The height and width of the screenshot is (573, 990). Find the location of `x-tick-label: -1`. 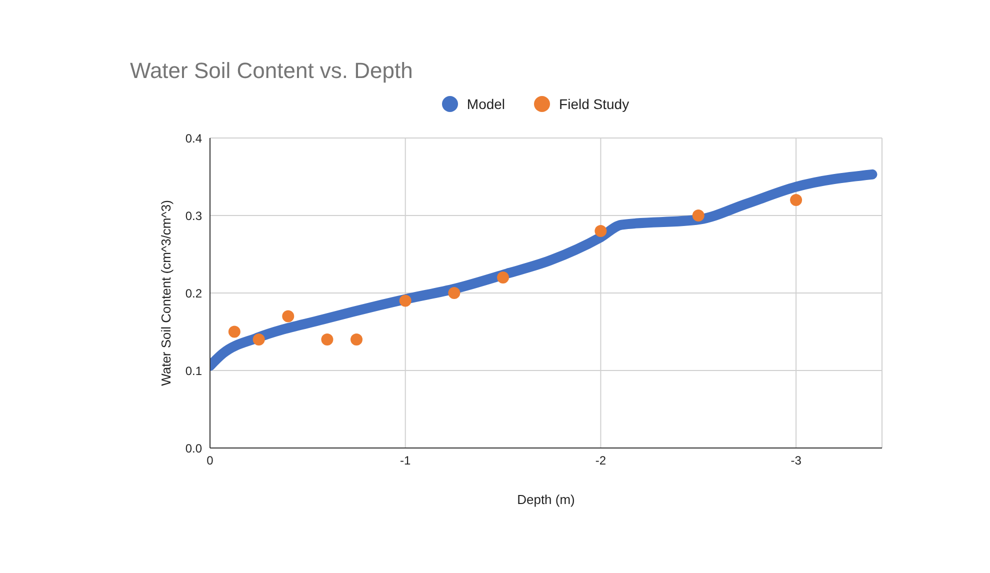

x-tick-label: -1 is located at coordinates (406, 461).